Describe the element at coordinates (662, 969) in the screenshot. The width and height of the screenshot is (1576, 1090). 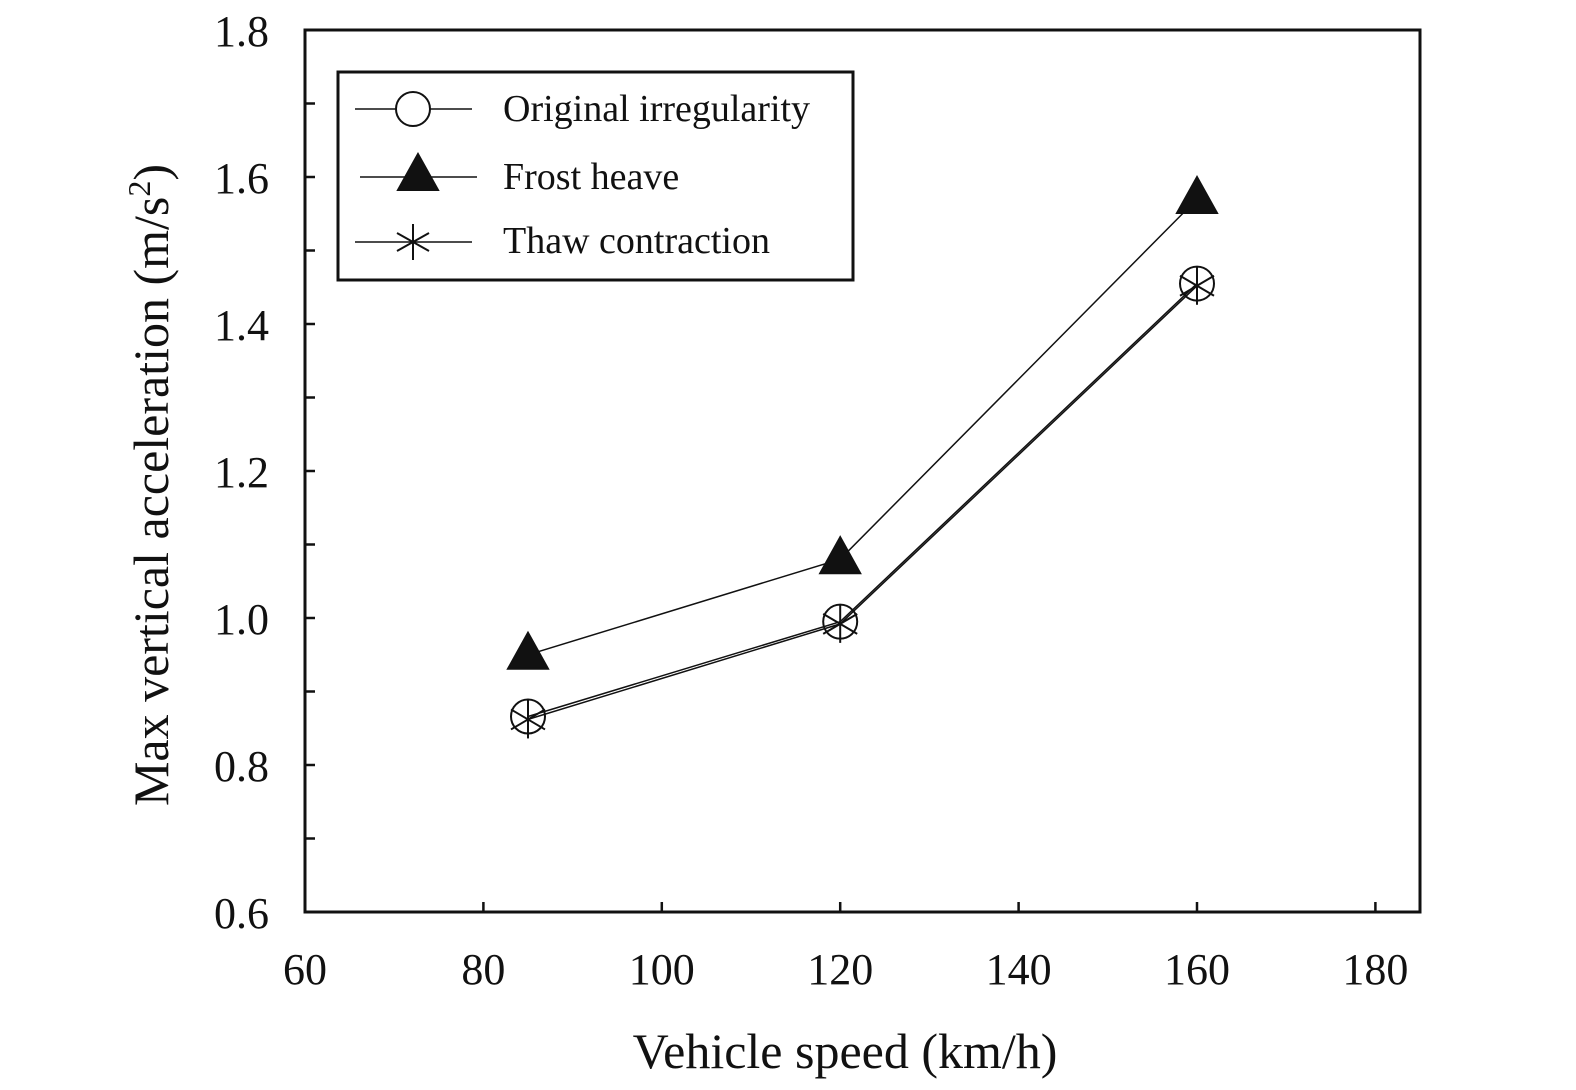
I see `x-tick-label: 100` at that location.